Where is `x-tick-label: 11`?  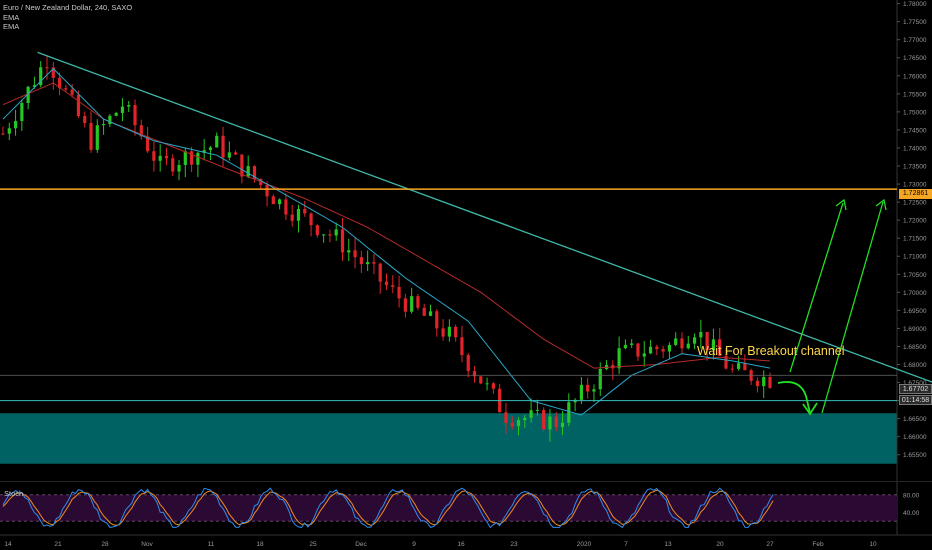
x-tick-label: 11 is located at coordinates (211, 544).